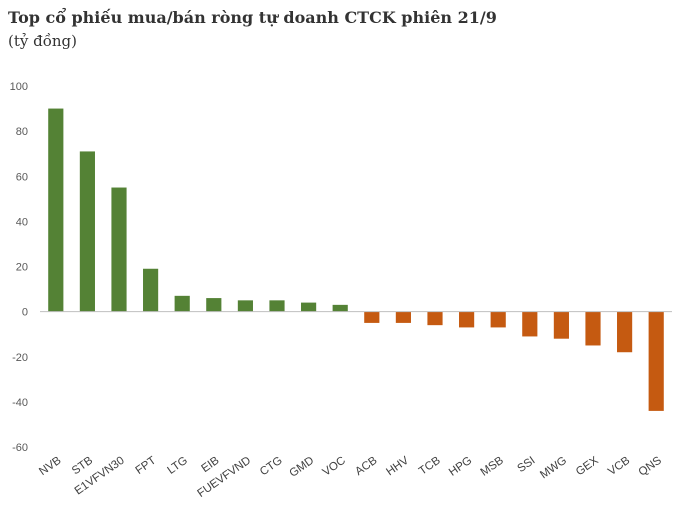 This screenshot has width=680, height=513. I want to click on x-tick-label: CTG, so click(271, 467).